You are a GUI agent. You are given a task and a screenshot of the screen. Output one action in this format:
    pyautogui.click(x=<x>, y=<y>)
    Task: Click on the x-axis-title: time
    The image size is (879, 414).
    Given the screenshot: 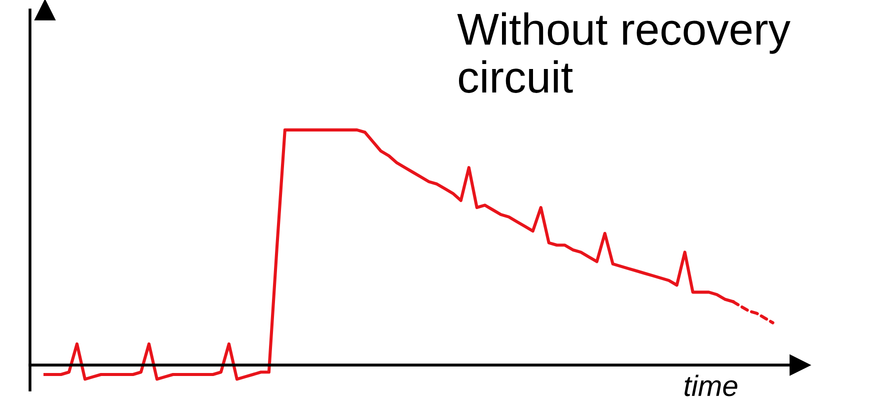 What is the action you would take?
    pyautogui.click(x=711, y=385)
    